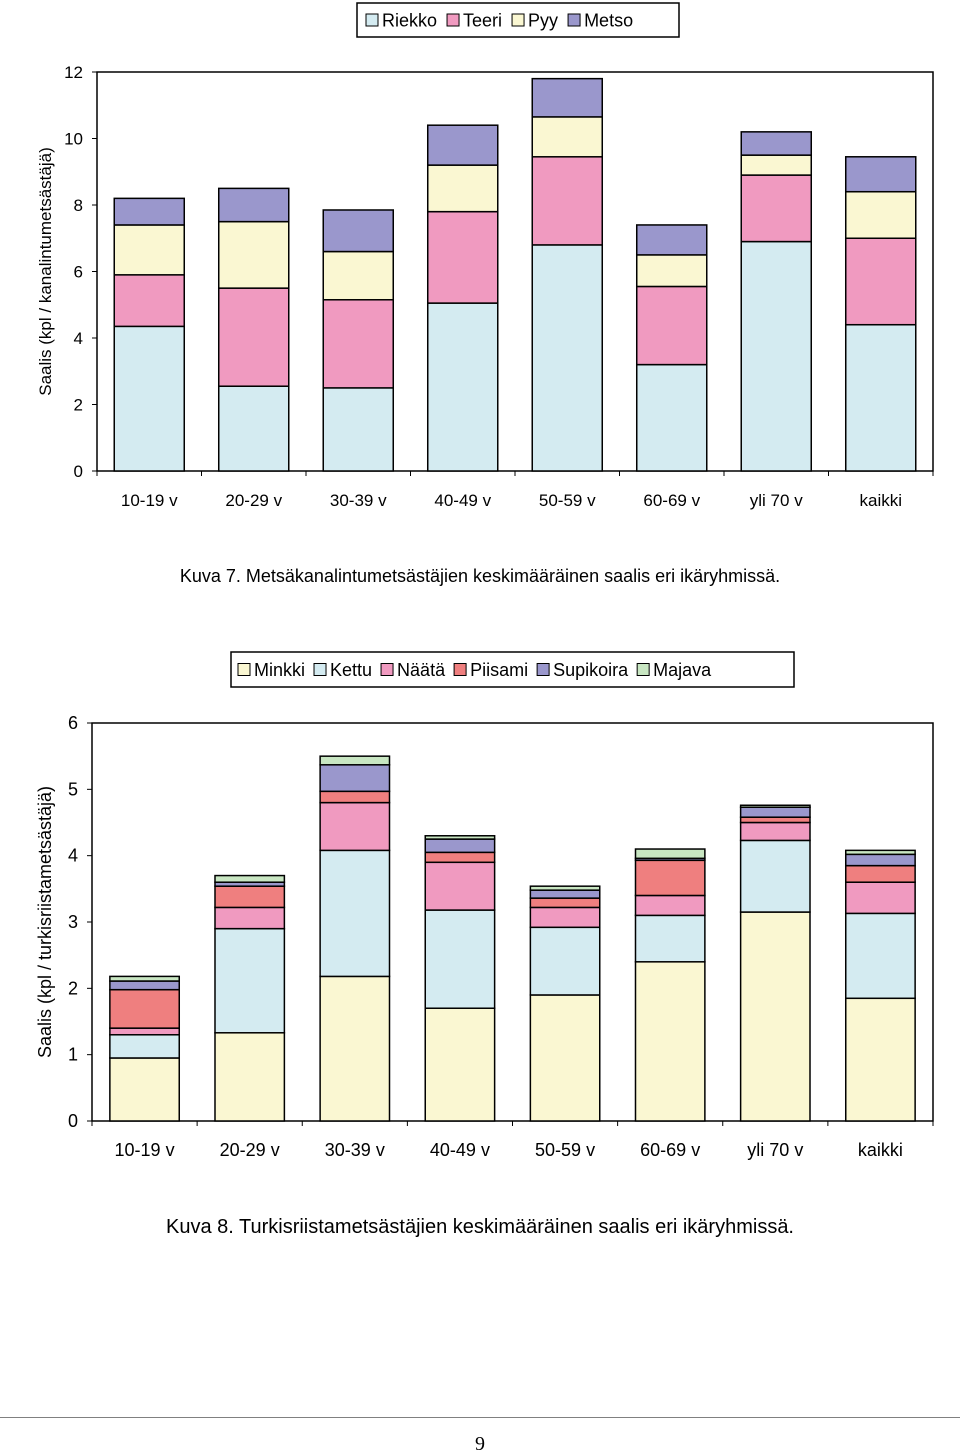  What do you see at coordinates (482, 21) in the screenshot?
I see `legend-label-teeri: Teeri` at bounding box center [482, 21].